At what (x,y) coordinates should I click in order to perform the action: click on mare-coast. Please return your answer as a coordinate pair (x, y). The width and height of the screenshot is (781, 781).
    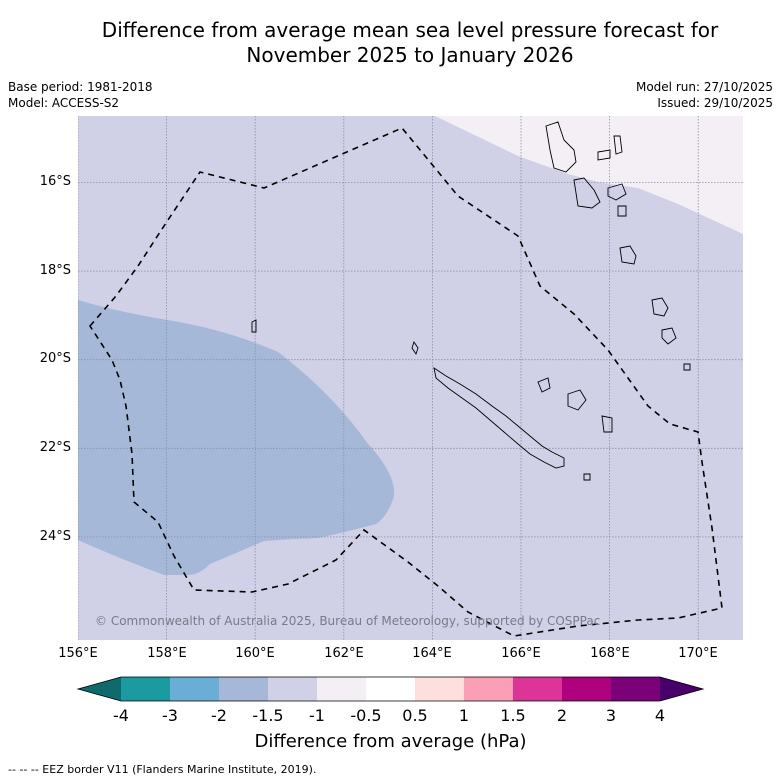
    Looking at the image, I should click on (607, 424).